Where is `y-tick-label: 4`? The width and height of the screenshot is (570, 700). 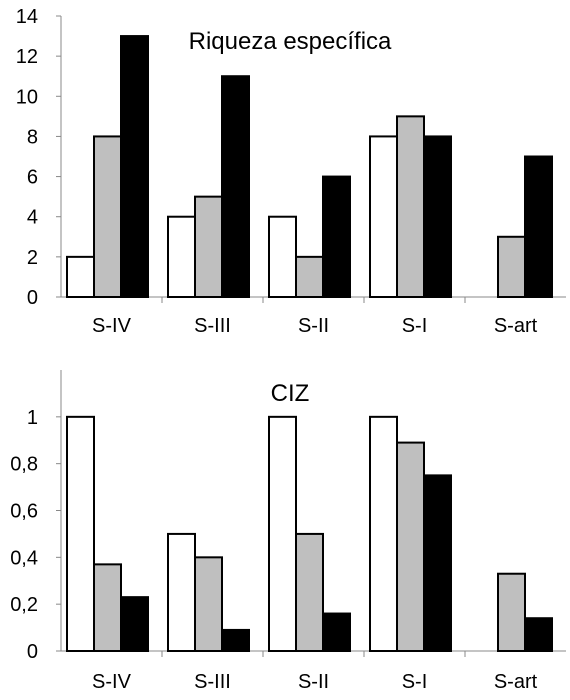 y-tick-label: 4 is located at coordinates (32, 218).